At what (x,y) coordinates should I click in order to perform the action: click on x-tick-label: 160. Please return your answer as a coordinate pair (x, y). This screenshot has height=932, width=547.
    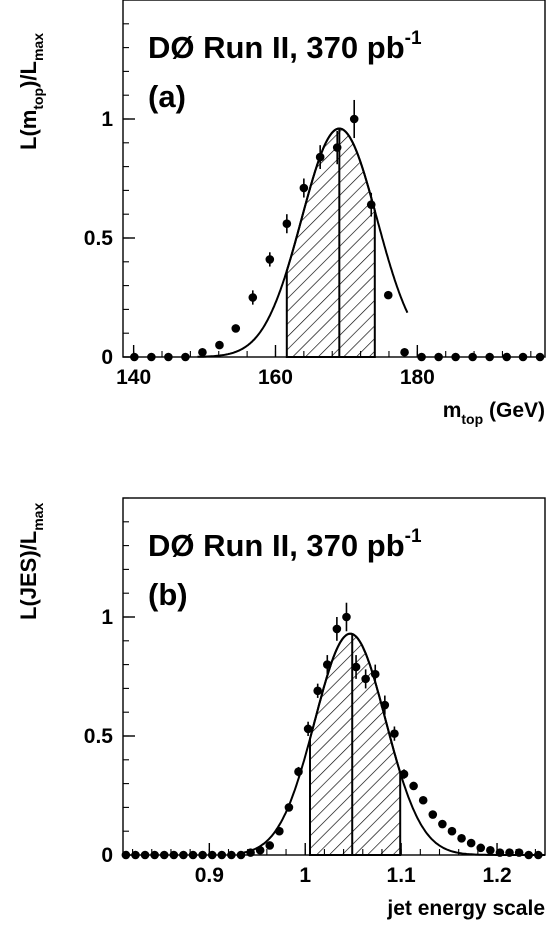
    Looking at the image, I should click on (275, 377).